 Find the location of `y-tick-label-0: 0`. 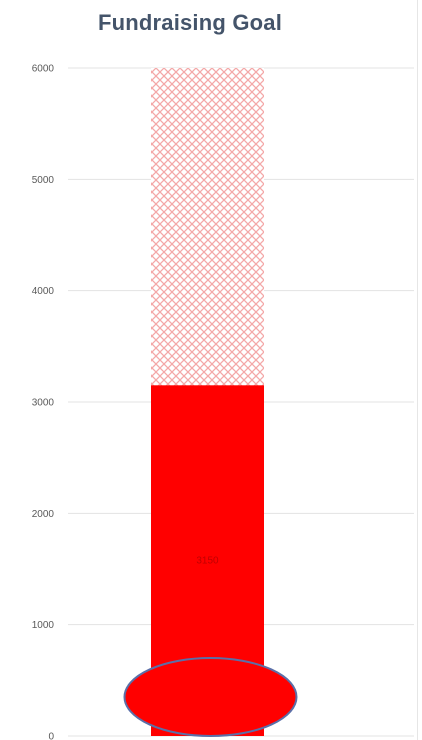

y-tick-label-0: 0 is located at coordinates (51, 736).